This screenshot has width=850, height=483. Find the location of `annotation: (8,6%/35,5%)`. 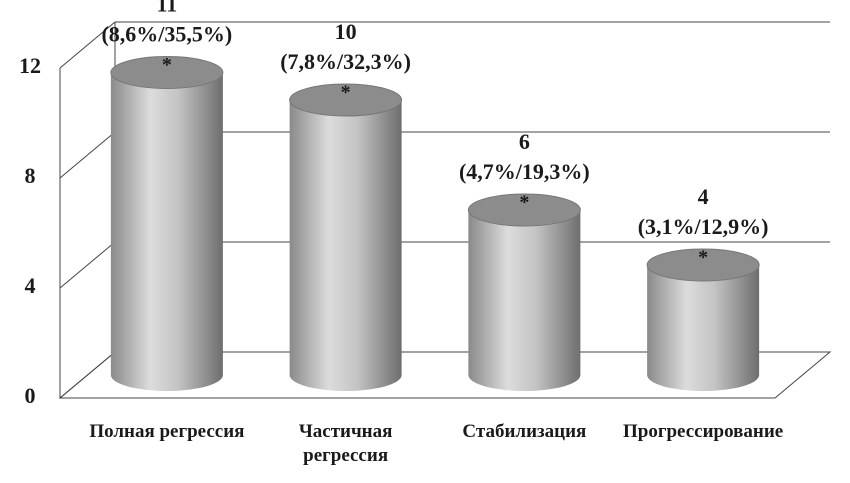

annotation: (8,6%/35,5%) is located at coordinates (166, 34).